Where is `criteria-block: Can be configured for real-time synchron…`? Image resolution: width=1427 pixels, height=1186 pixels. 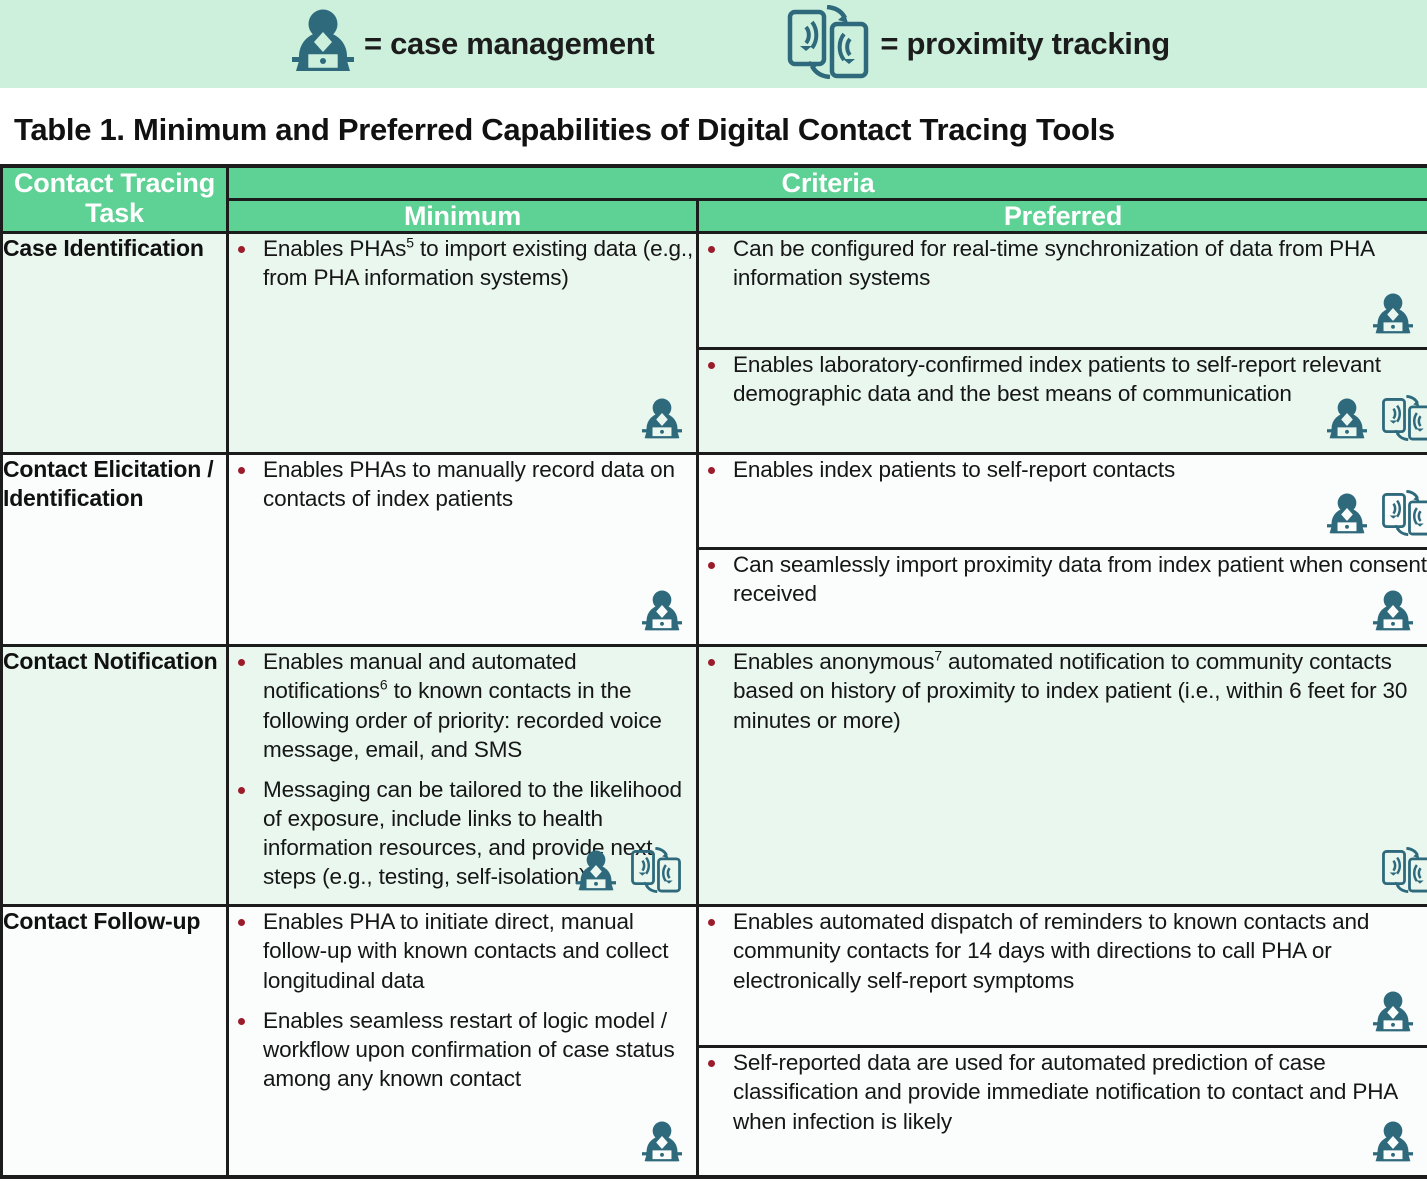
criteria-block: Can be configured for real-time synchron… is located at coordinates (1063, 284).